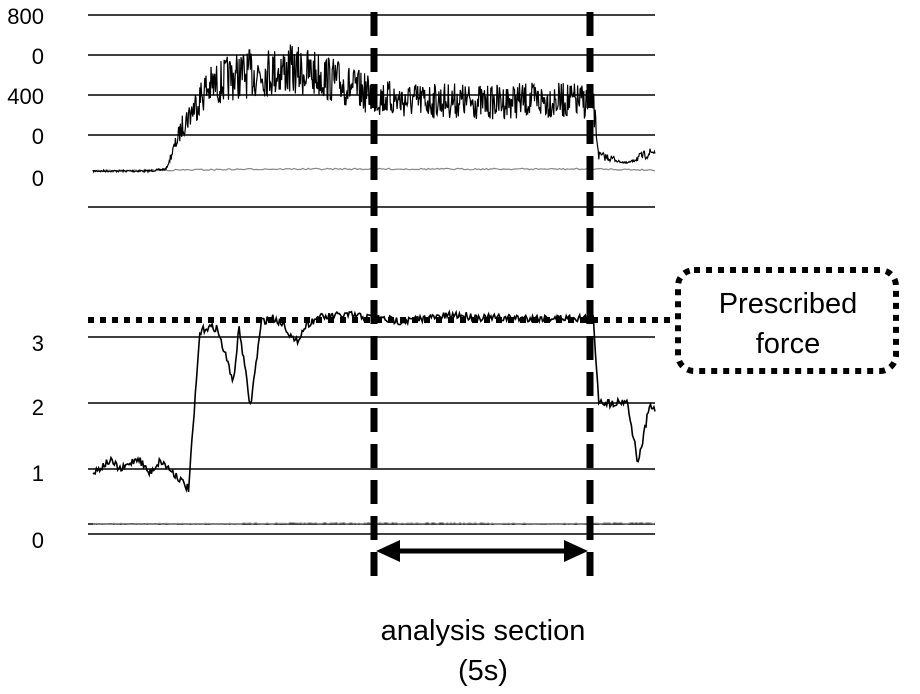 This screenshot has height=694, width=920. I want to click on bottom-tick-label: 1, so click(38, 473).